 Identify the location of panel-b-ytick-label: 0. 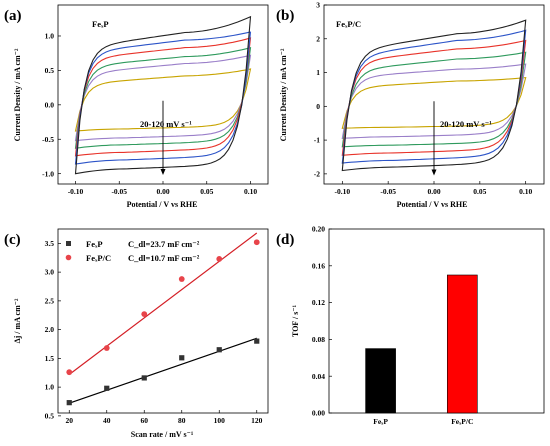
(318, 106).